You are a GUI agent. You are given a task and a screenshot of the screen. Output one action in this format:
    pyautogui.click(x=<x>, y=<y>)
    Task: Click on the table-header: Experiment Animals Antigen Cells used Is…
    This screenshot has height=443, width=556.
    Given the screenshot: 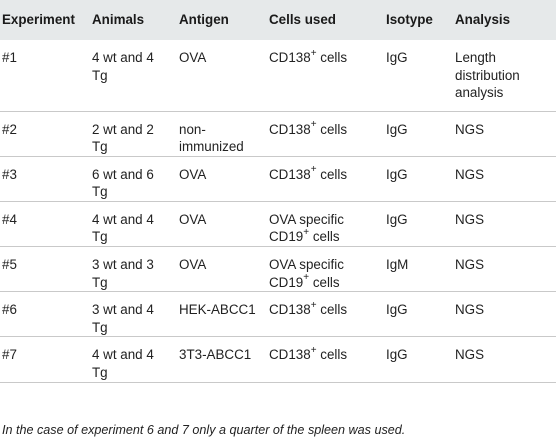 What is the action you would take?
    pyautogui.click(x=278, y=20)
    